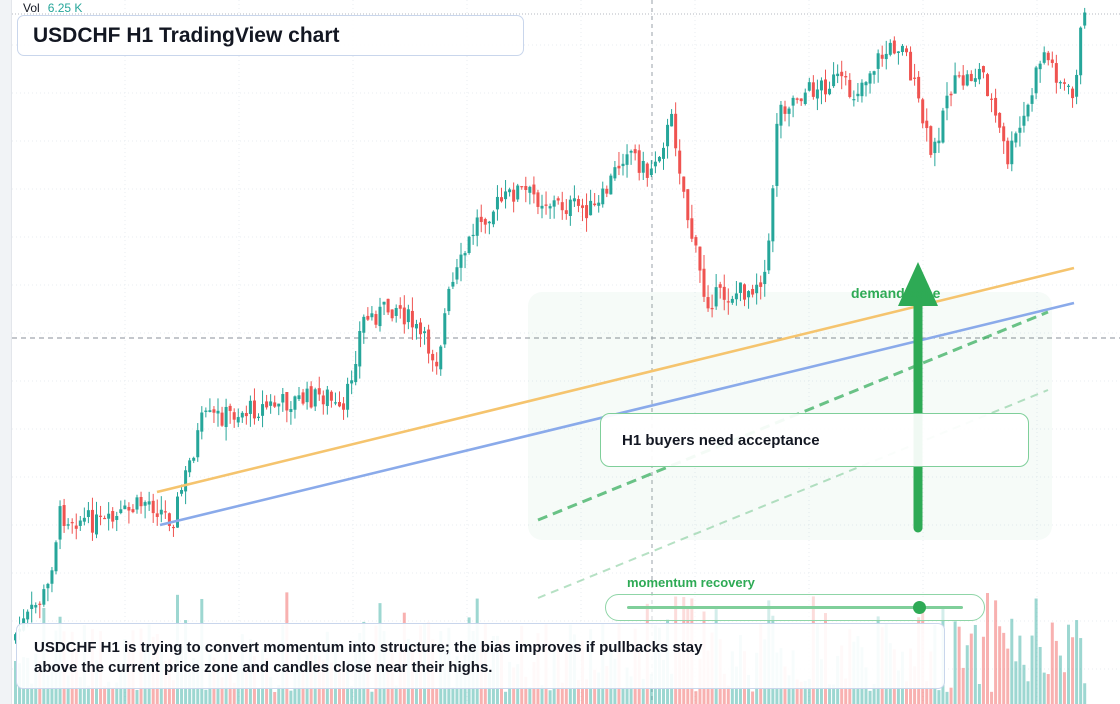 The width and height of the screenshot is (1120, 704). I want to click on callout-box: H1 buyers need acceptance, so click(814, 440).